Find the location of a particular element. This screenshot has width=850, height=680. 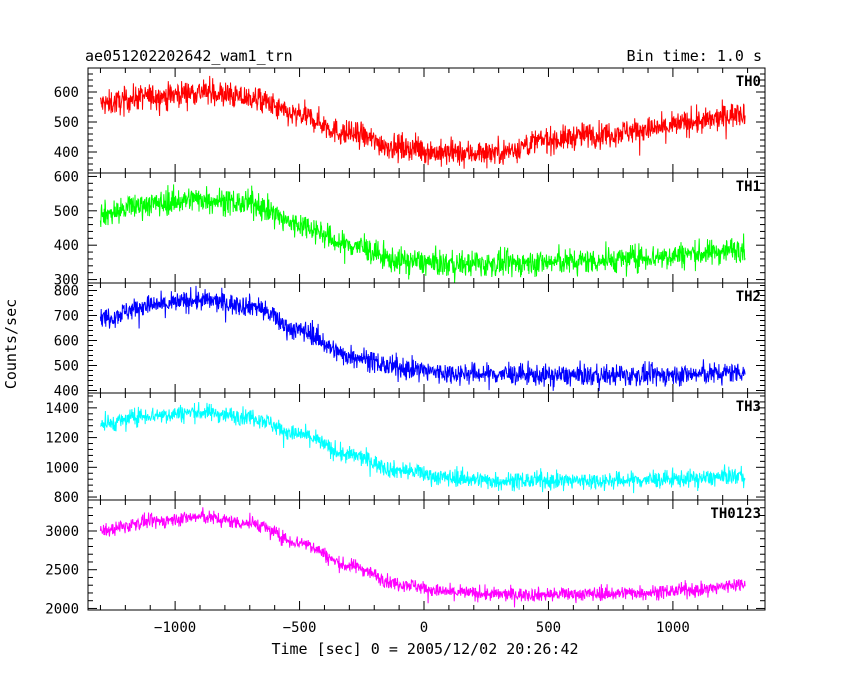

panel-label: TH0 is located at coordinates (748, 82).